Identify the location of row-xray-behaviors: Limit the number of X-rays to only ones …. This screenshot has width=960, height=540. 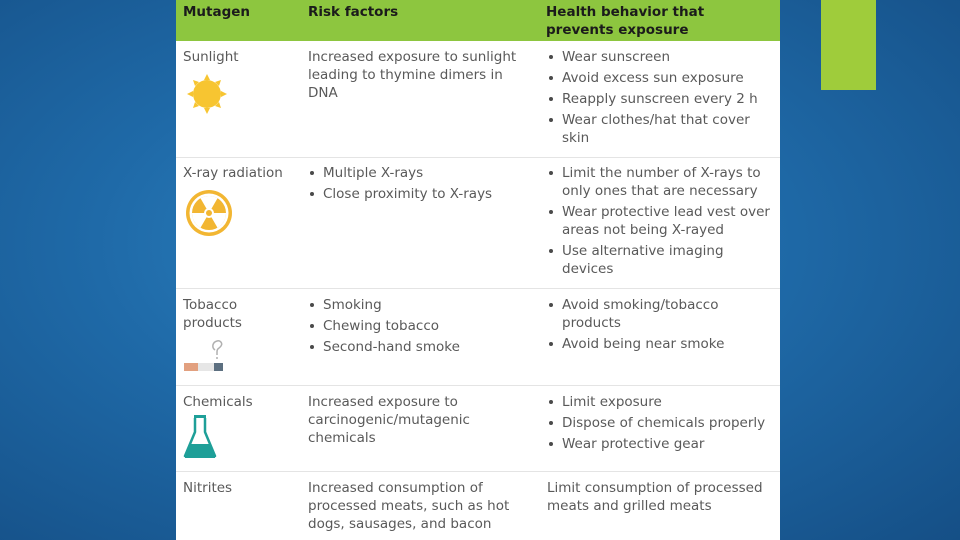
(661, 222).